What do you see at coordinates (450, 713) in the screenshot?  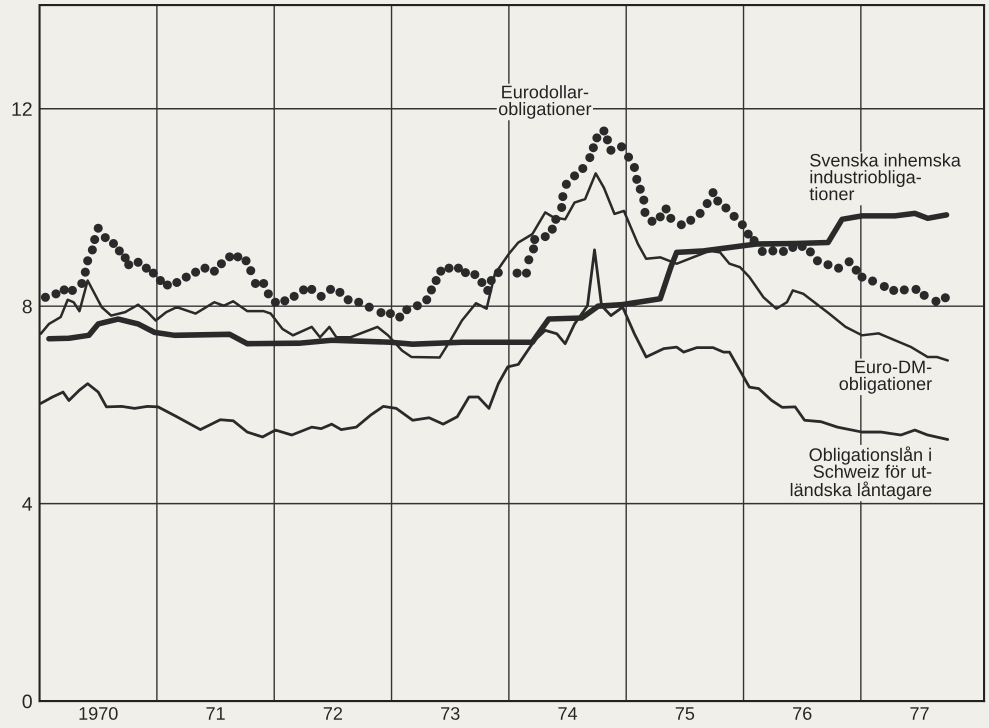 I see `x-tick-label: 73` at bounding box center [450, 713].